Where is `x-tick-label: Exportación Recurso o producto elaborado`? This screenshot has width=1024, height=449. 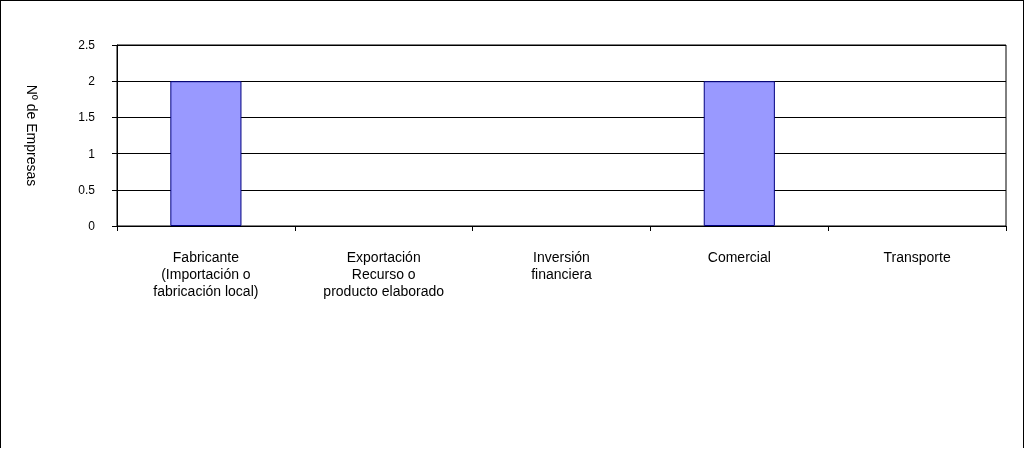 x-tick-label: Exportación Recurso o producto elaborado is located at coordinates (384, 273).